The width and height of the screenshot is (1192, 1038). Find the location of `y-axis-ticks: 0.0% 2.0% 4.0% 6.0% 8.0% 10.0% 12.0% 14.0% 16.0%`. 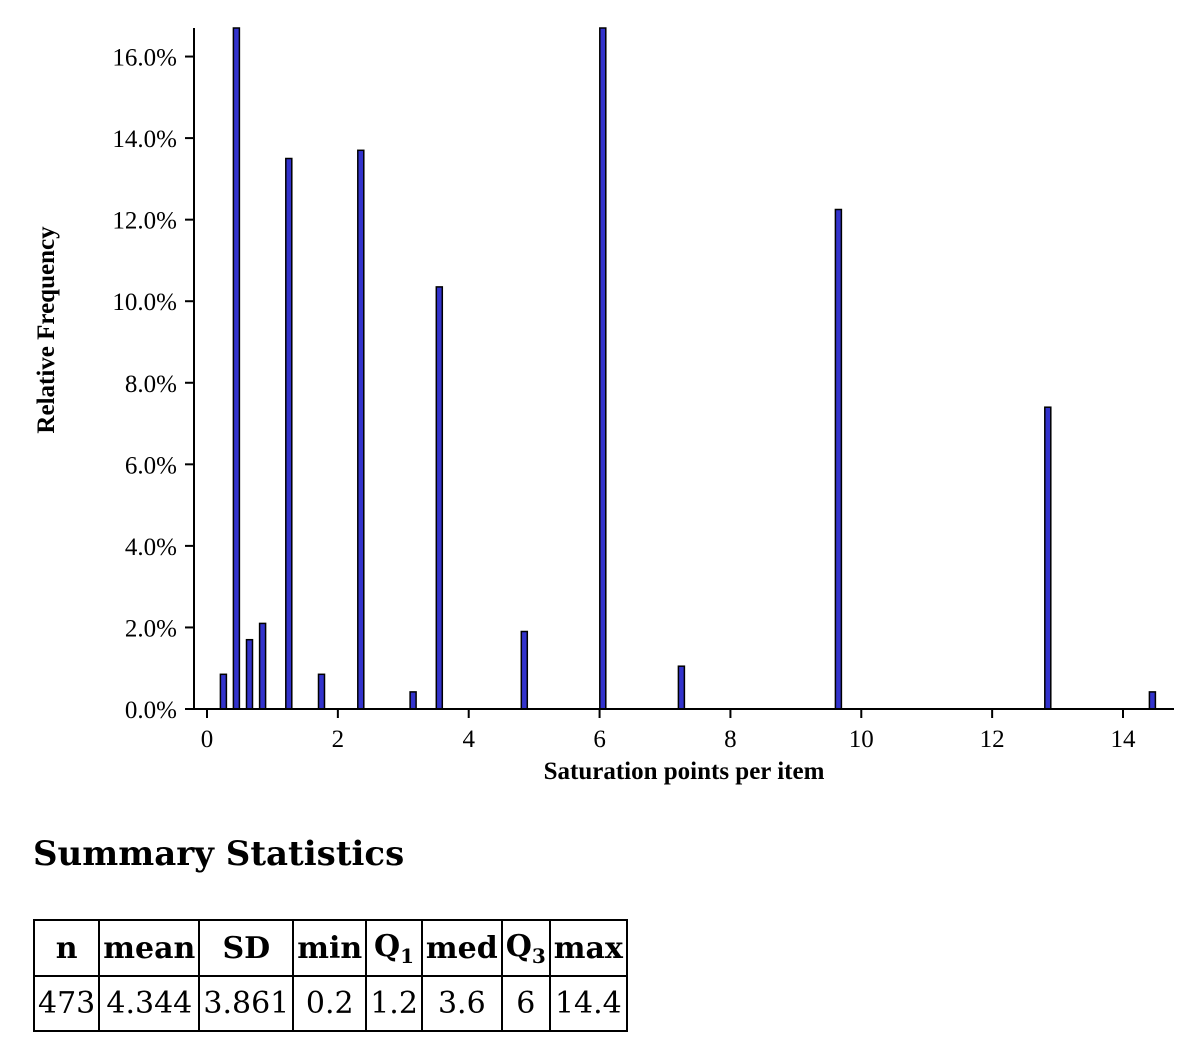

y-axis-ticks: 0.0% 2.0% 4.0% 6.0% 8.0% 10.0% 12.0% 14.0% 16.0% is located at coordinates (153, 384).